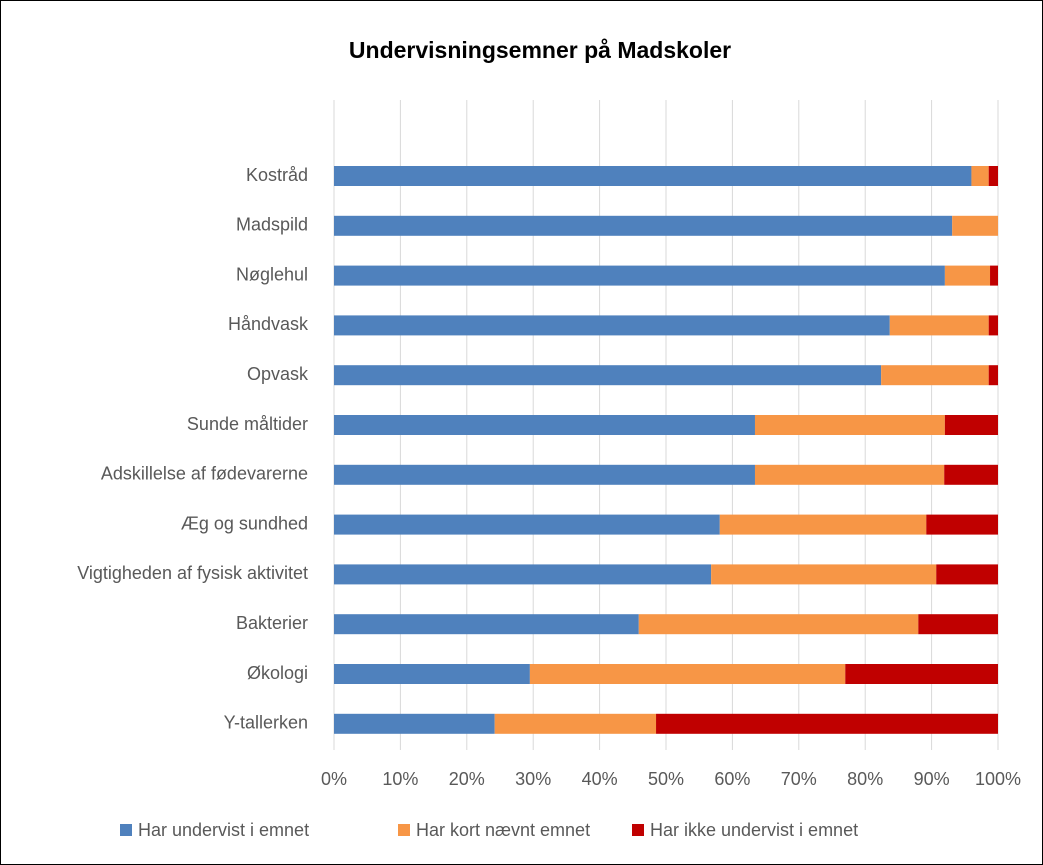 Image resolution: width=1043 pixels, height=865 pixels. Describe the element at coordinates (277, 673) in the screenshot. I see `y-tick-label: Økologi` at that location.